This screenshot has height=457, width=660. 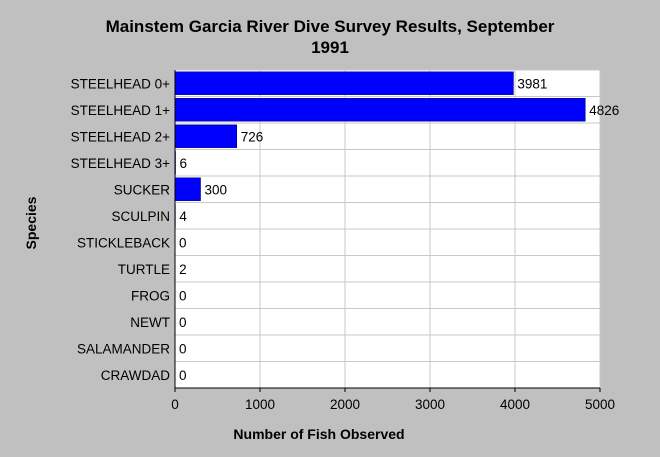 I want to click on category-label: CRAWDAD, so click(x=135, y=375).